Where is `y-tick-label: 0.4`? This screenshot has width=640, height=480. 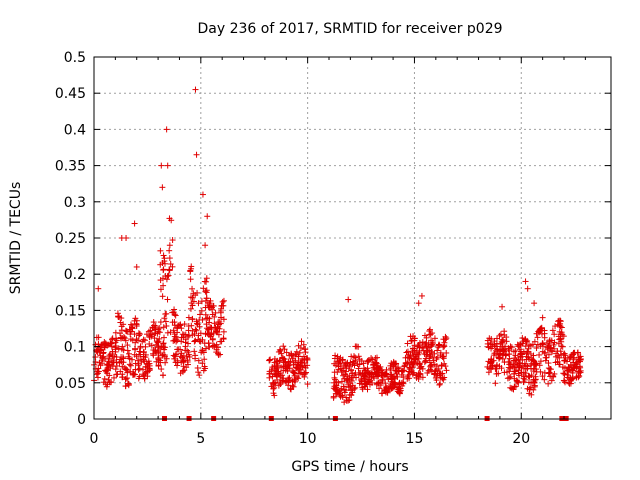 y-tick-label: 0.4 is located at coordinates (75, 130).